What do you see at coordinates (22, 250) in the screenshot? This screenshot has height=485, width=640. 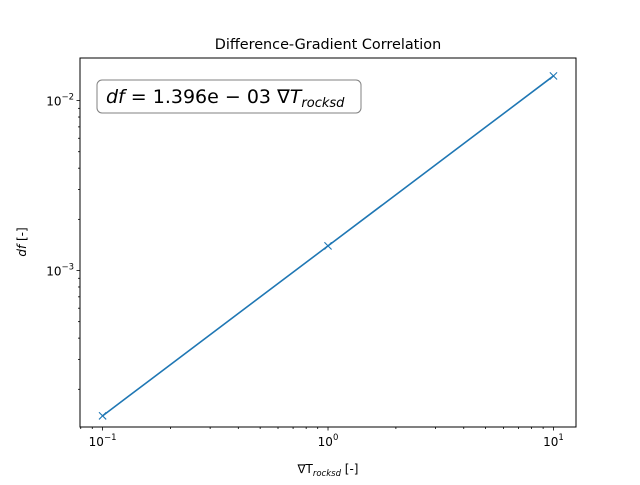 I see `y-axis-symbol: df` at bounding box center [22, 250].